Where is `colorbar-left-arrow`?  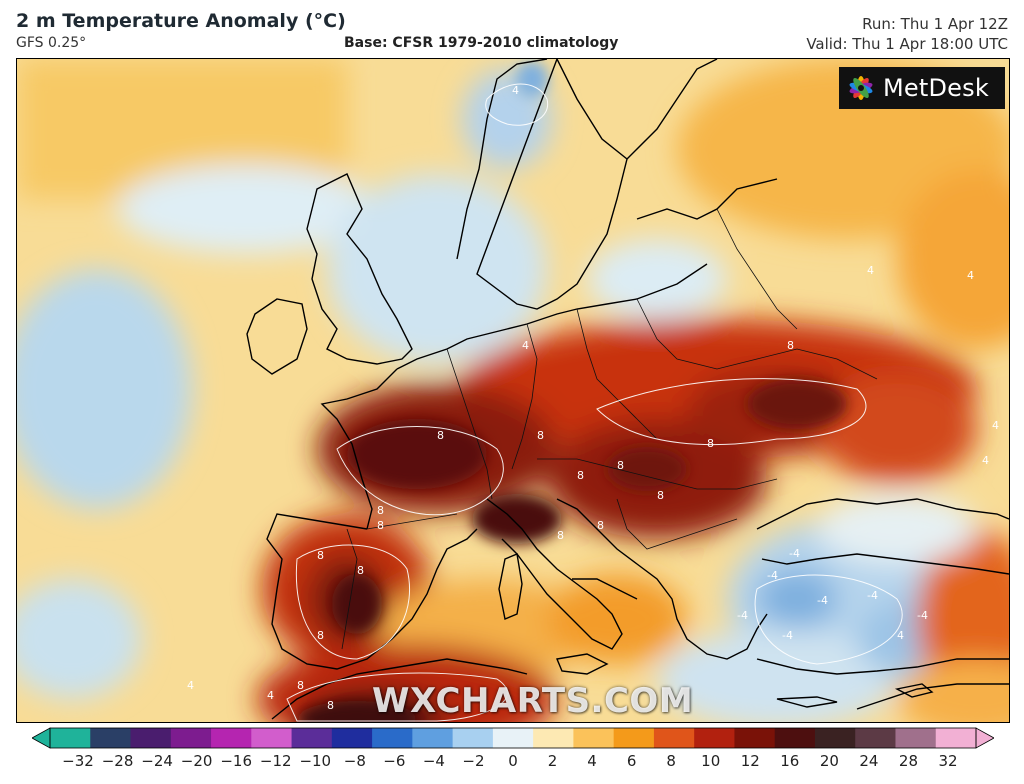
colorbar-left-arrow is located at coordinates (41, 738).